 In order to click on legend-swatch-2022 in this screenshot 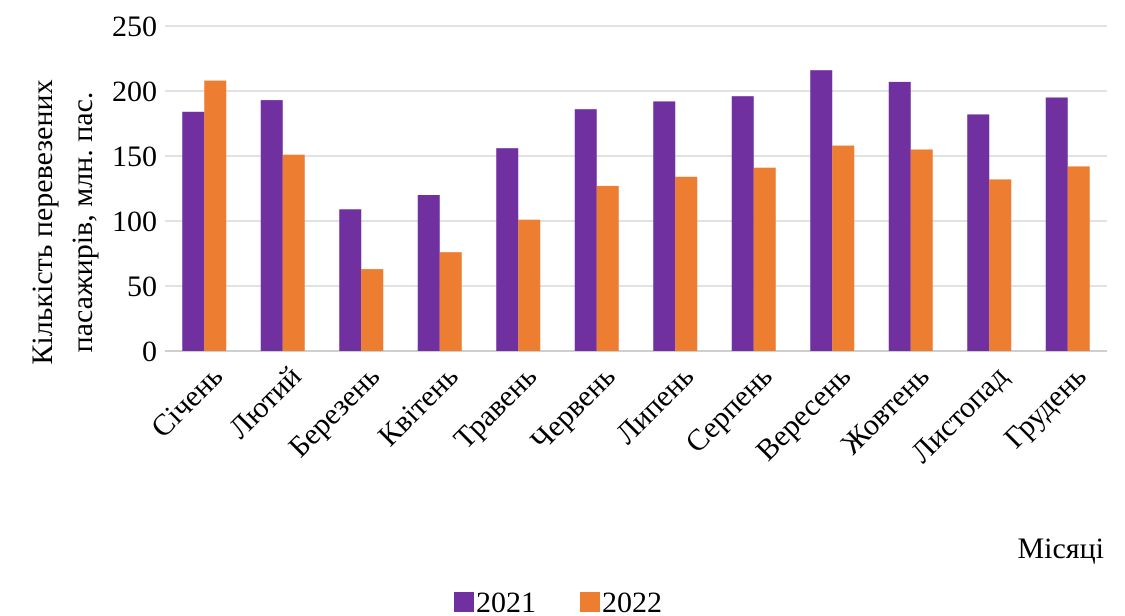, I will do `click(590, 602)`.